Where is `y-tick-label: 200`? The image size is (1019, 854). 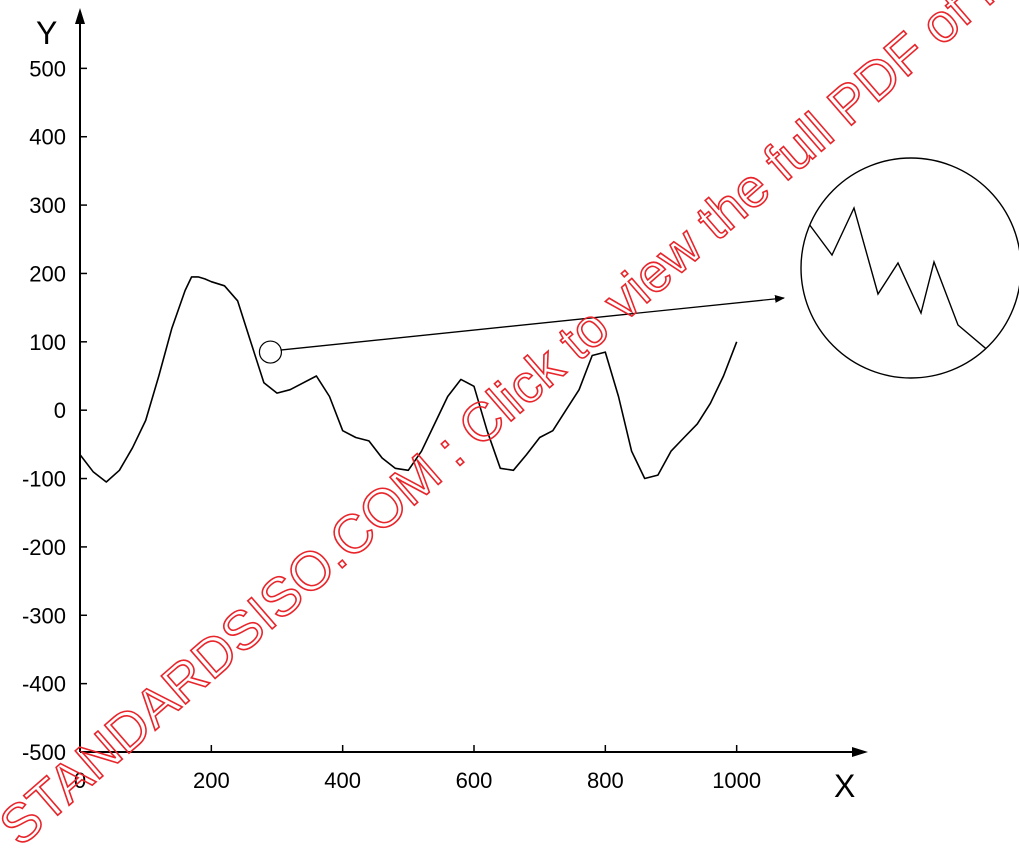
y-tick-label: 200 is located at coordinates (47, 273).